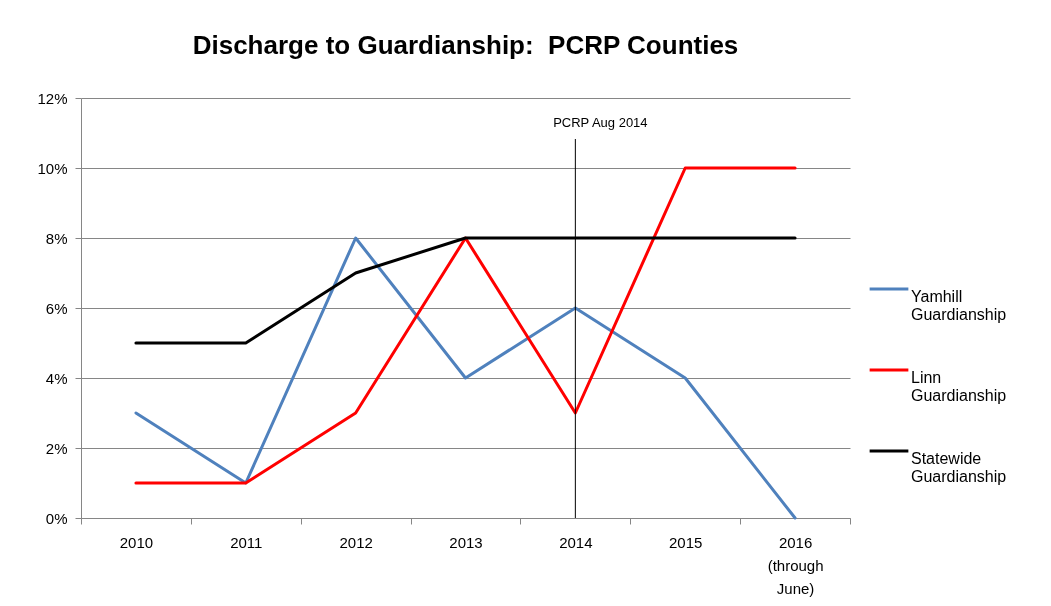  What do you see at coordinates (356, 542) in the screenshot?
I see `x-tick-label: 2012` at bounding box center [356, 542].